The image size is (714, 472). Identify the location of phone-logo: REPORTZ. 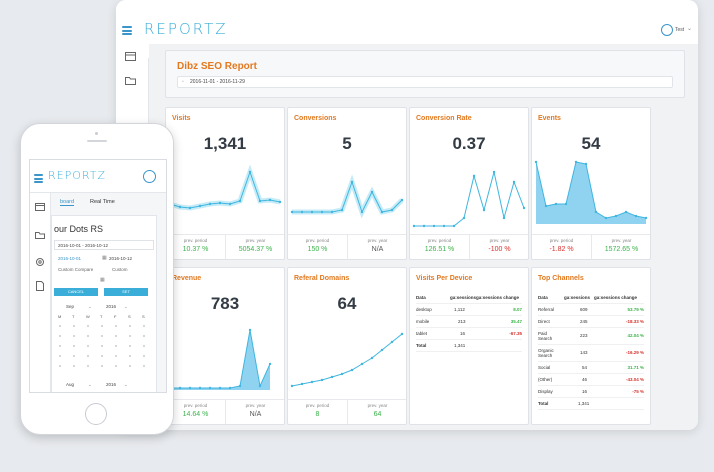
(77, 175).